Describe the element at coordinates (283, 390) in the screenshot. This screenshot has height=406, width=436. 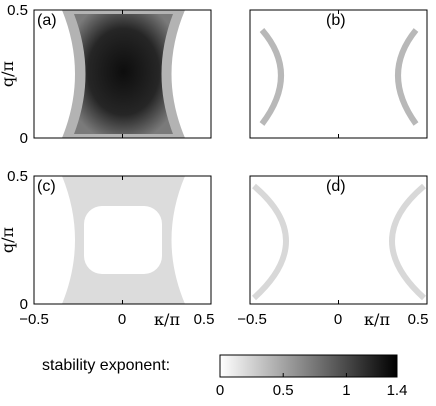
I see `colorbar-tick-label-1: 0.5` at that location.